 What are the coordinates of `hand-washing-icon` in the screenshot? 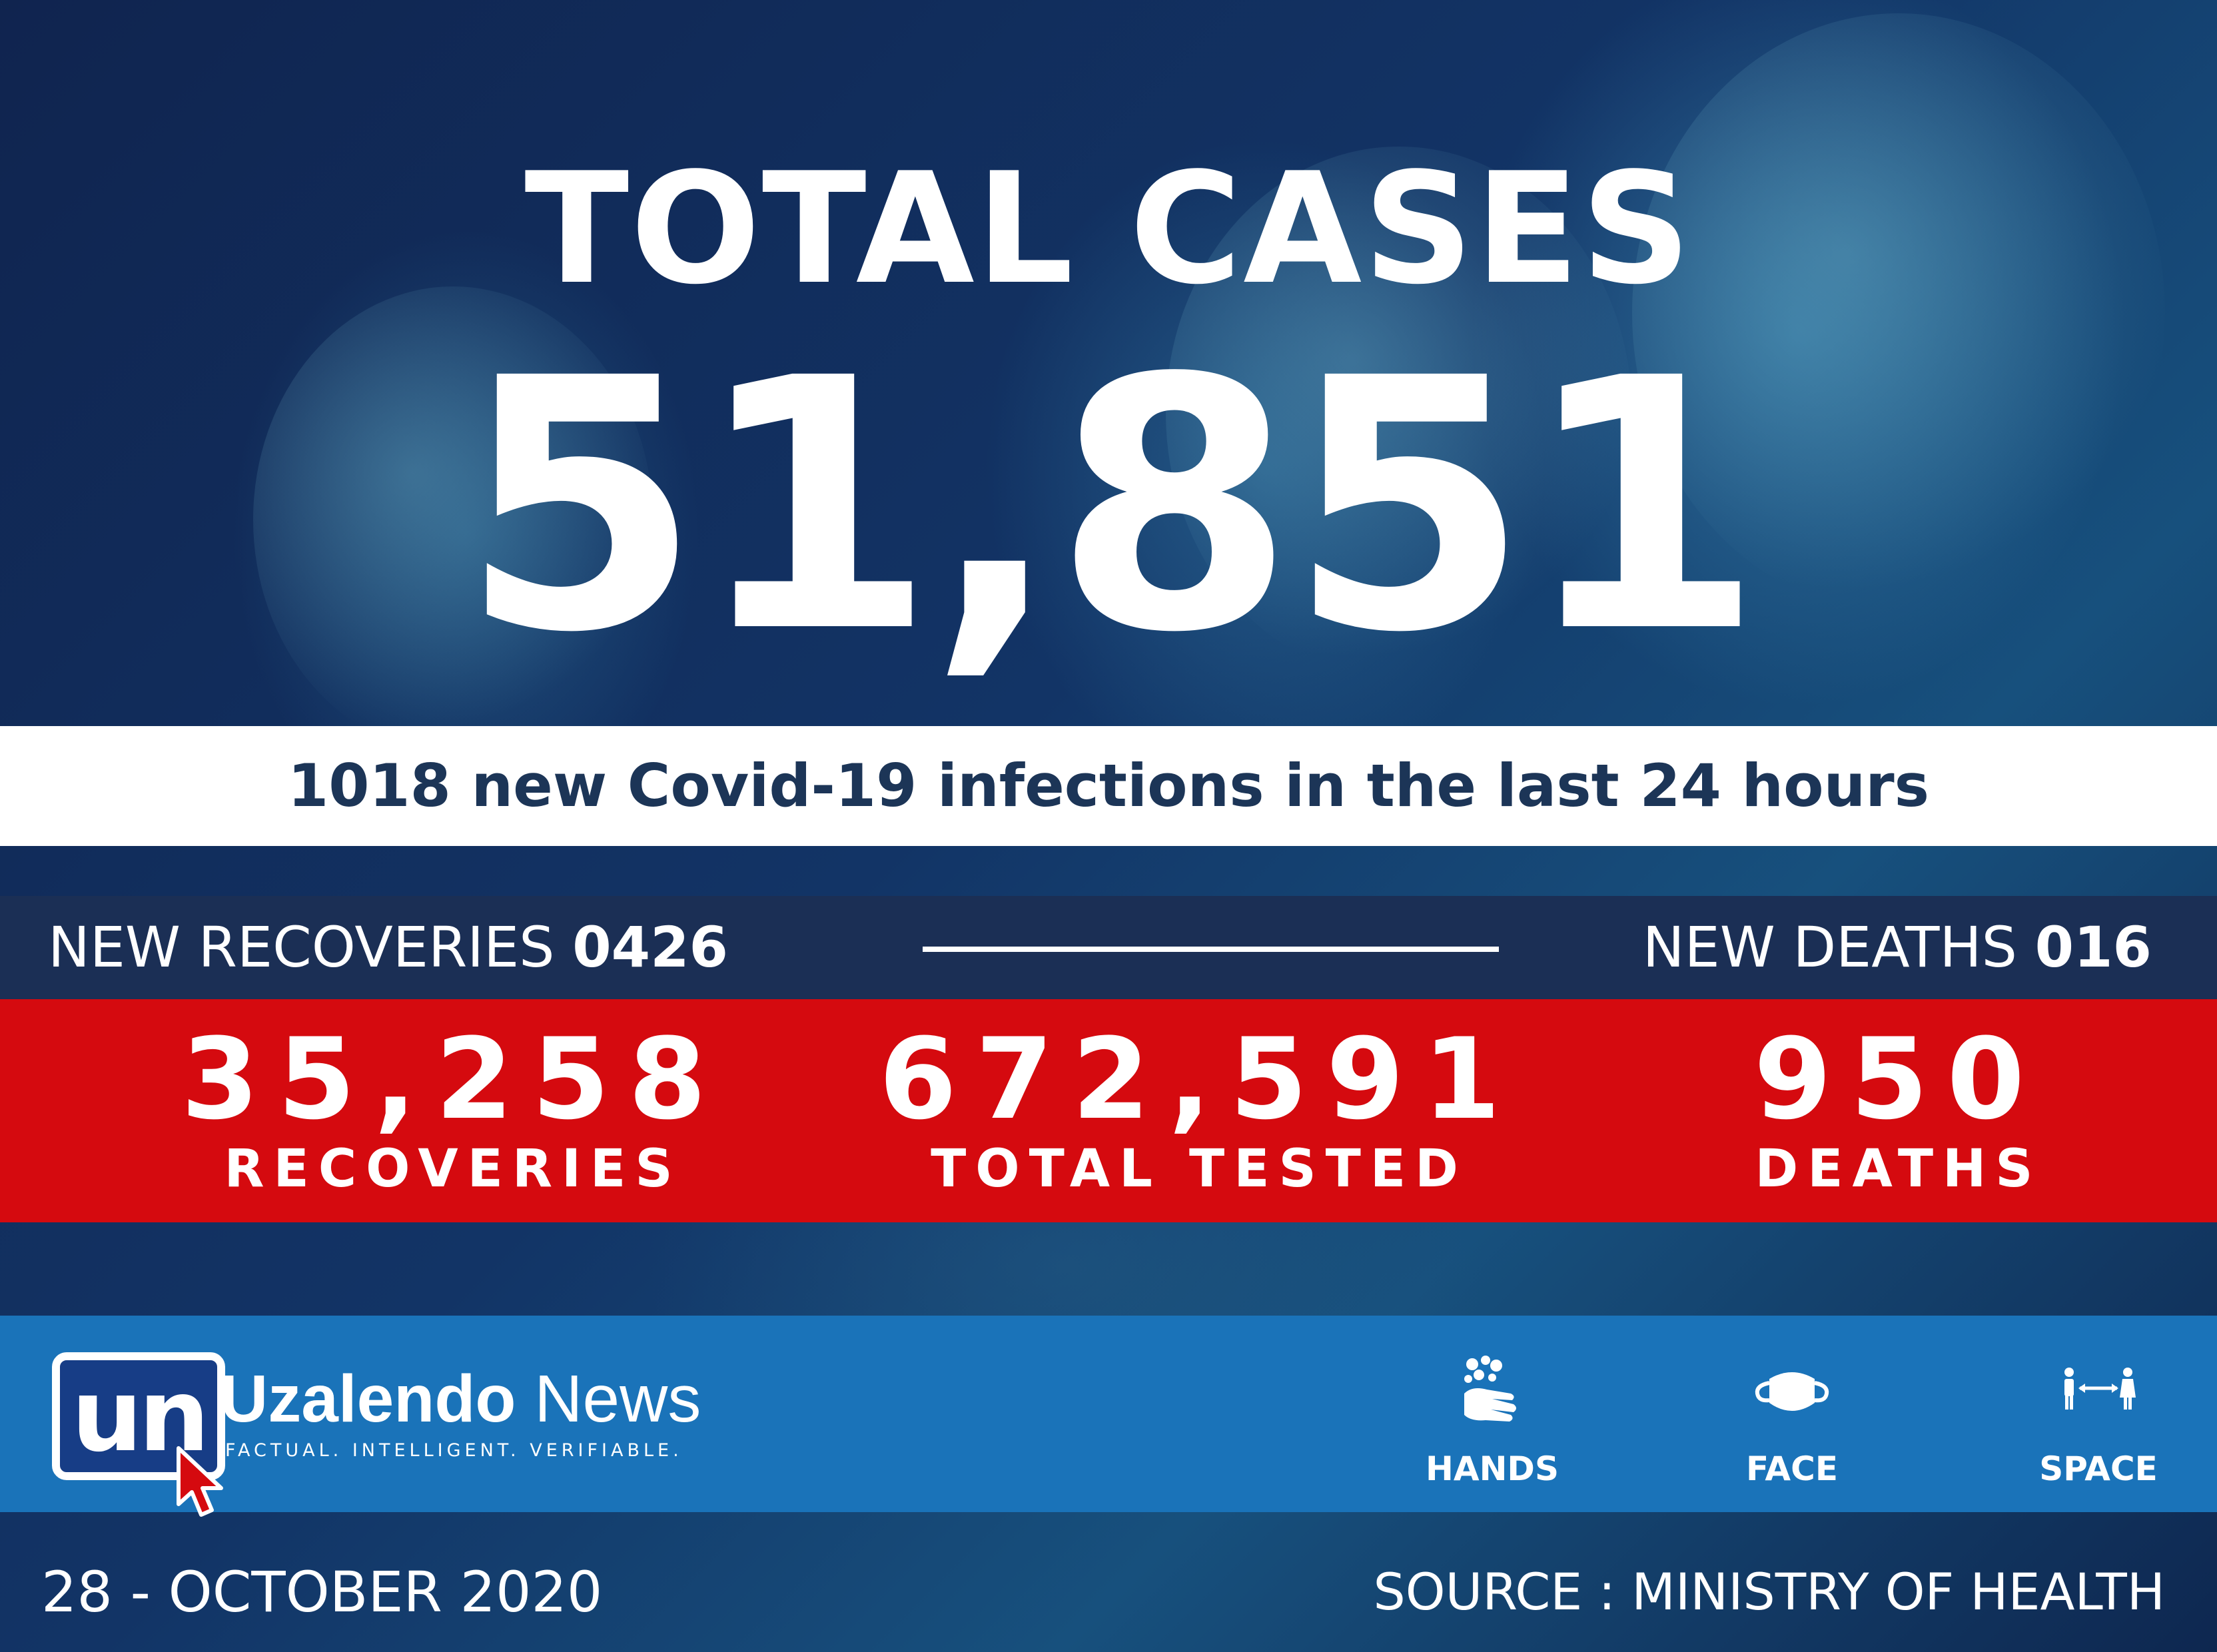 It's located at (1490, 1389).